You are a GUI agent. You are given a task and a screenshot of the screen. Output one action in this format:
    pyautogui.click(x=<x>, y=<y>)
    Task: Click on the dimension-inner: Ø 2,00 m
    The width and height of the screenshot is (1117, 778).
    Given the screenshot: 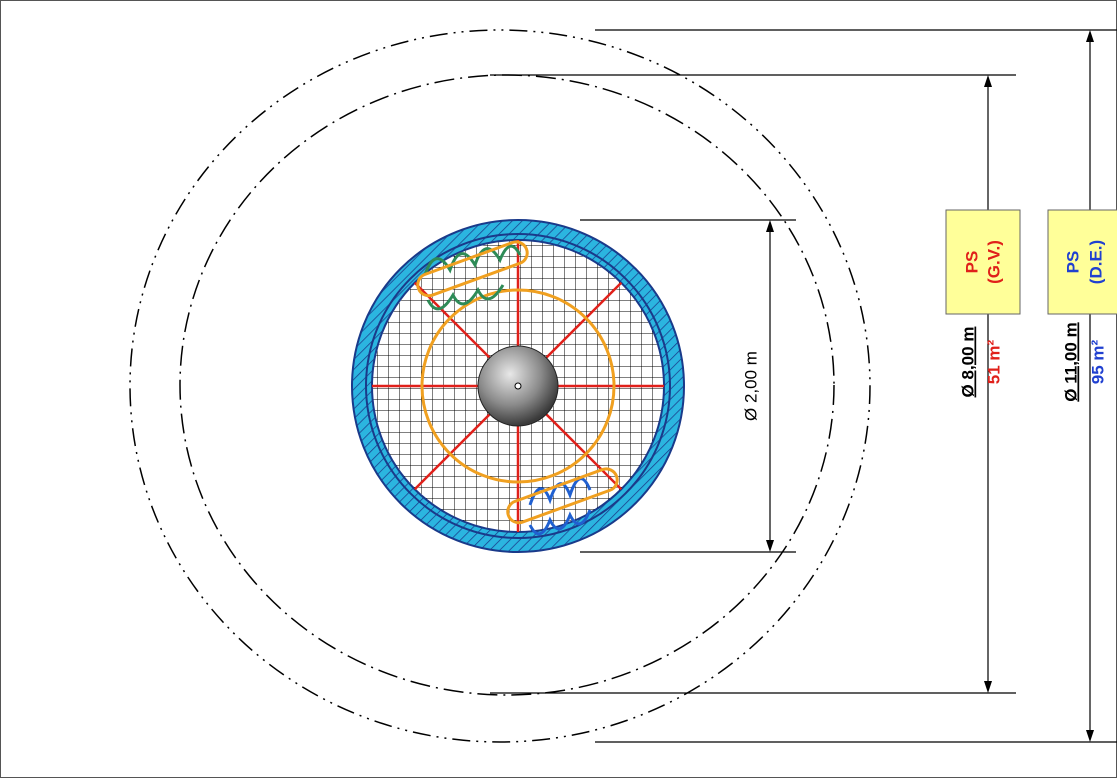 What is the action you would take?
    pyautogui.click(x=688, y=386)
    